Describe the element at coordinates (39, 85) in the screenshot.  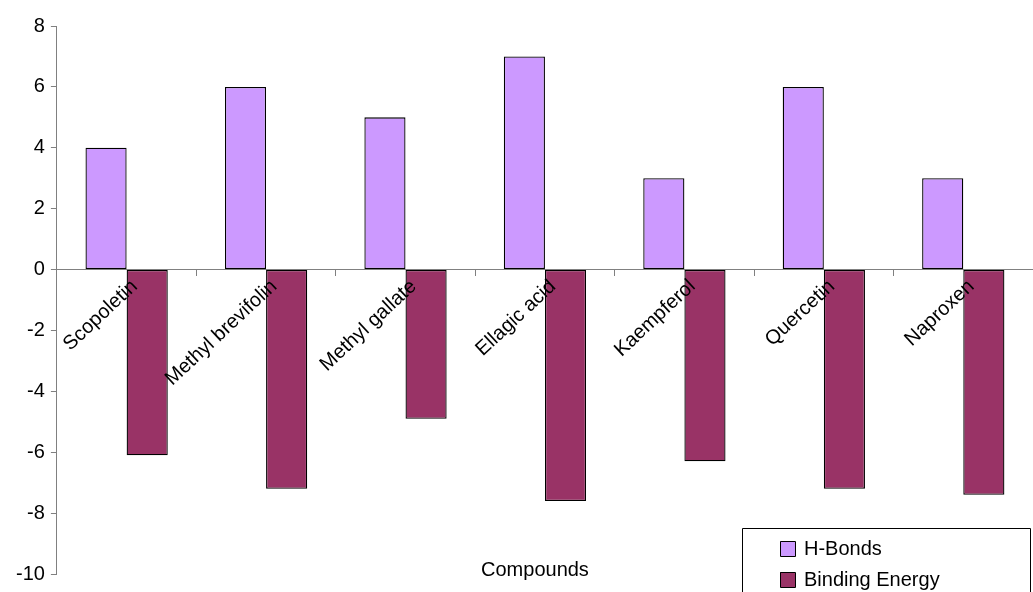
I see `y-tick-label: 6` at that location.